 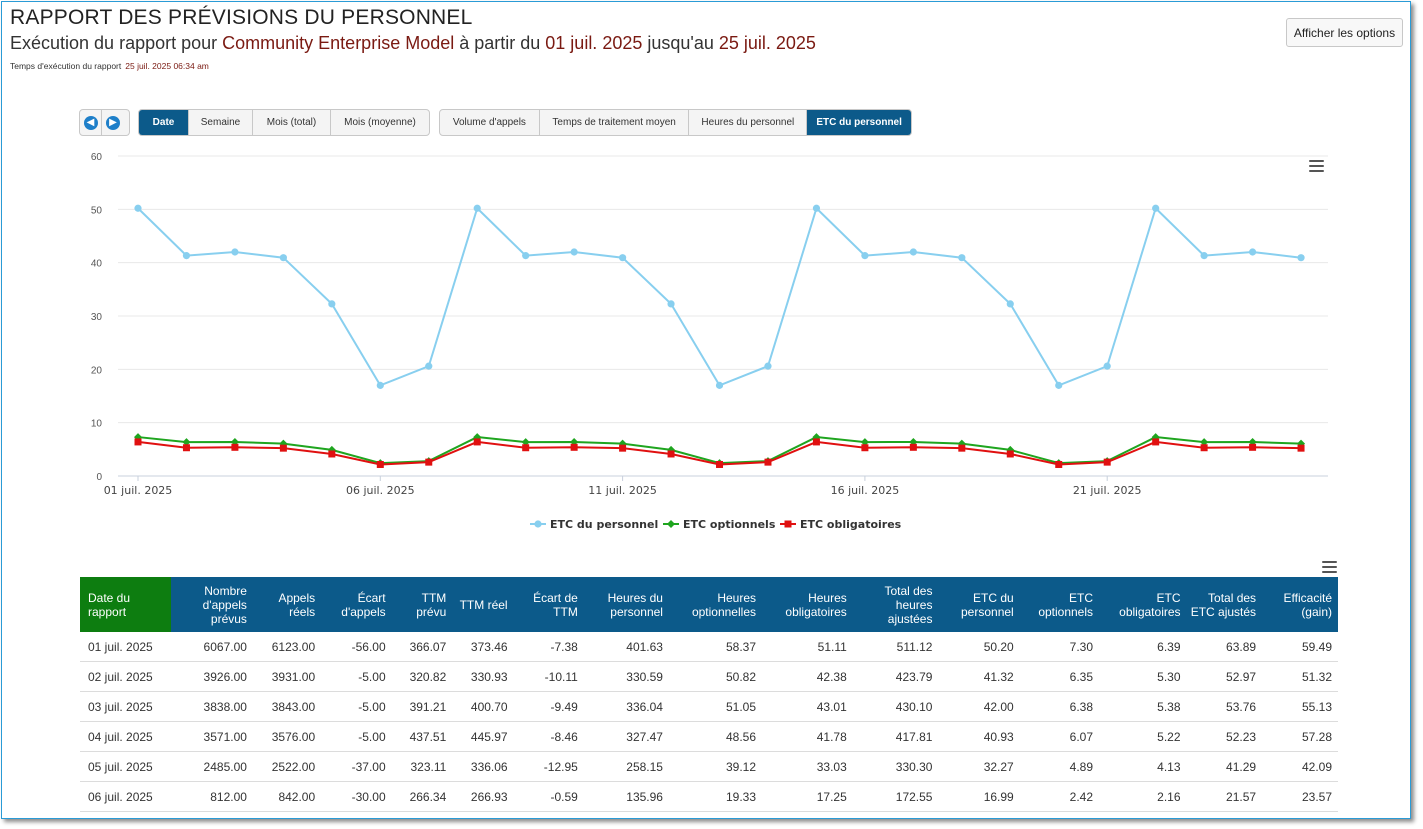 What do you see at coordinates (715, 796) in the screenshot?
I see `table-cell: 19.33` at bounding box center [715, 796].